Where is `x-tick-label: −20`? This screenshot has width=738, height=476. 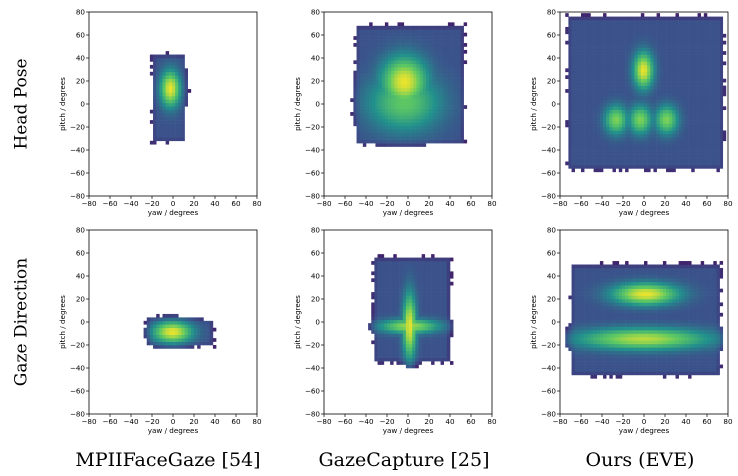 x-tick-label: −20 is located at coordinates (152, 421).